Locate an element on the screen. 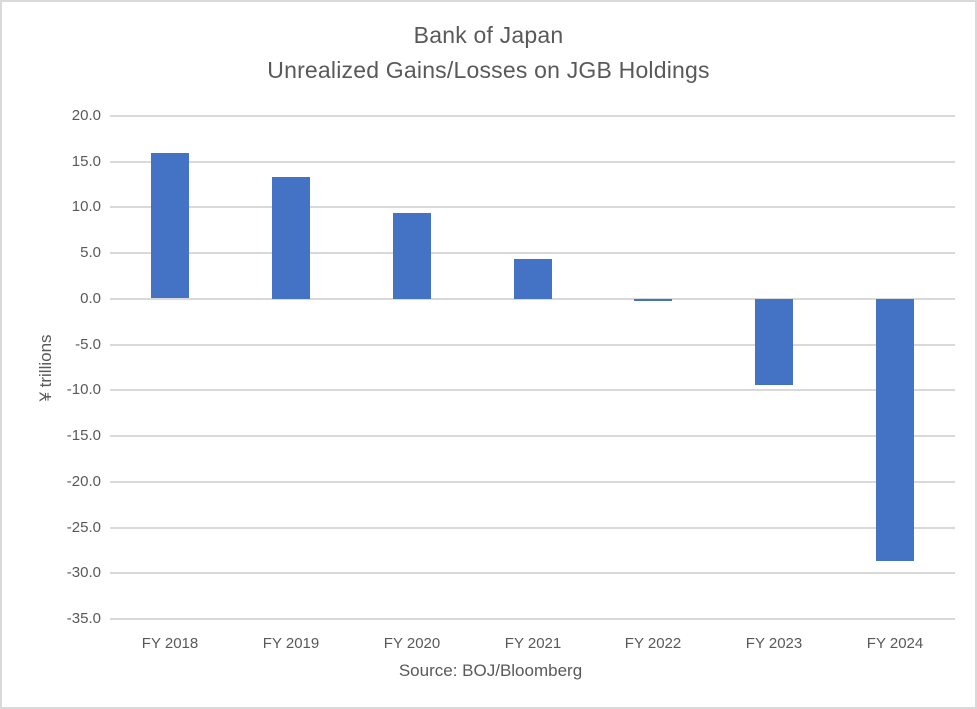 The height and width of the screenshot is (709, 977). gridline-y--10.0 is located at coordinates (532, 390).